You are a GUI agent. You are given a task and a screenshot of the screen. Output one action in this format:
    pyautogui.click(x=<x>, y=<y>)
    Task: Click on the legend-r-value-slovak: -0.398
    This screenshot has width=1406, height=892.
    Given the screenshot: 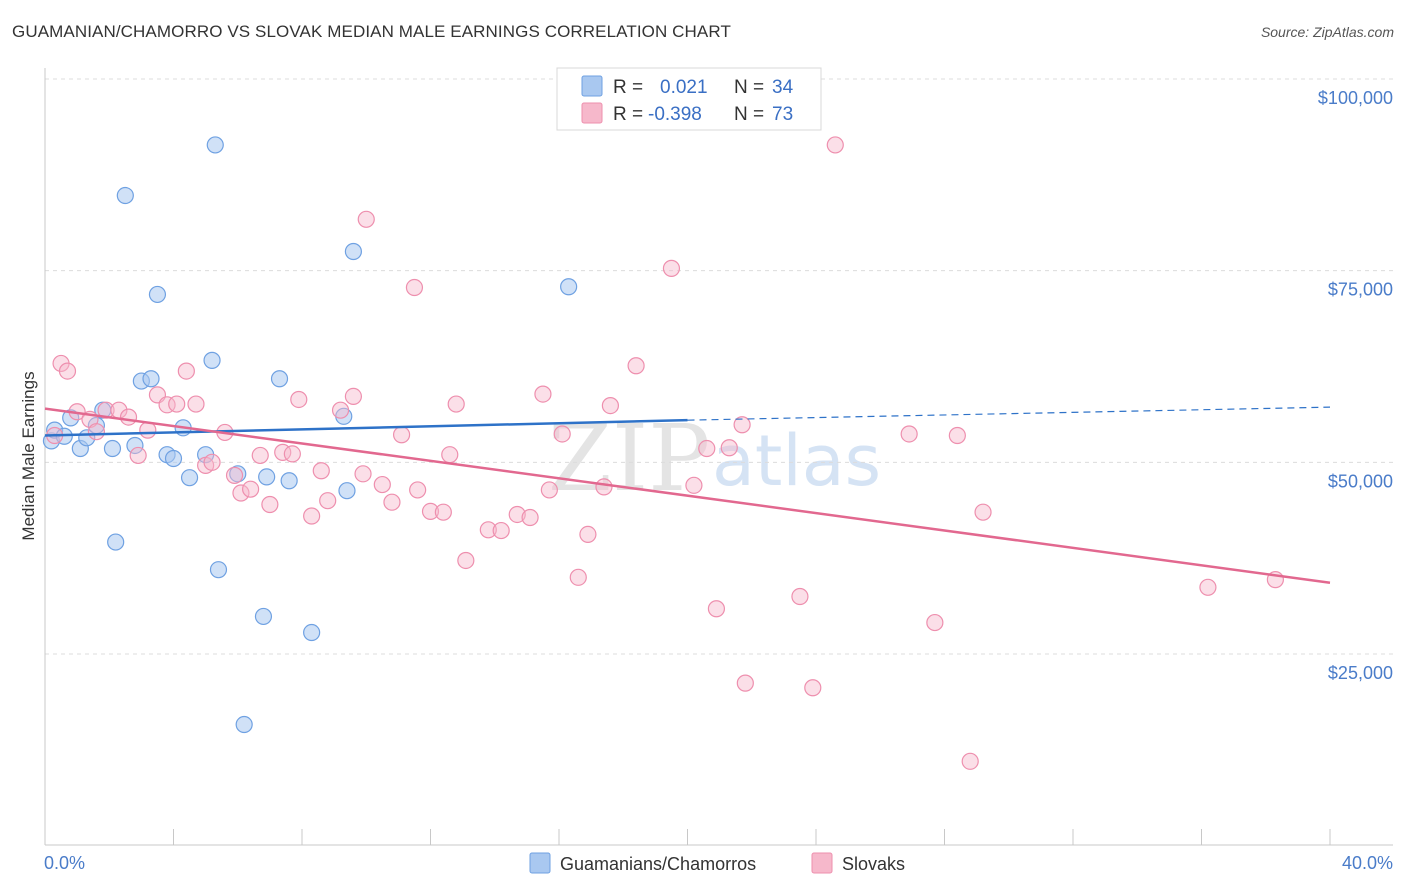 What is the action you would take?
    pyautogui.click(x=675, y=114)
    